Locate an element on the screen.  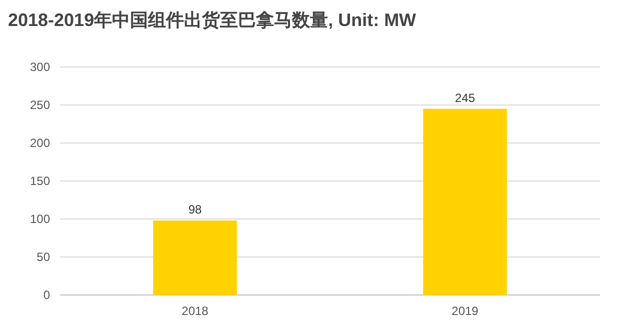
chart-title: 2018-2019年中国组件出货至巴拿马数量, Unit: MW is located at coordinates (212, 20).